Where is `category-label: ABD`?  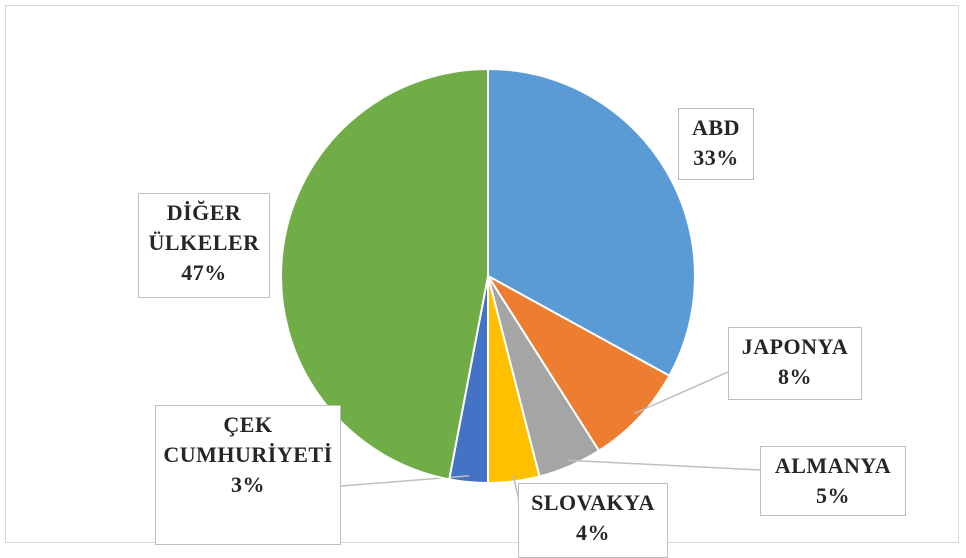
category-label: ABD is located at coordinates (716, 127).